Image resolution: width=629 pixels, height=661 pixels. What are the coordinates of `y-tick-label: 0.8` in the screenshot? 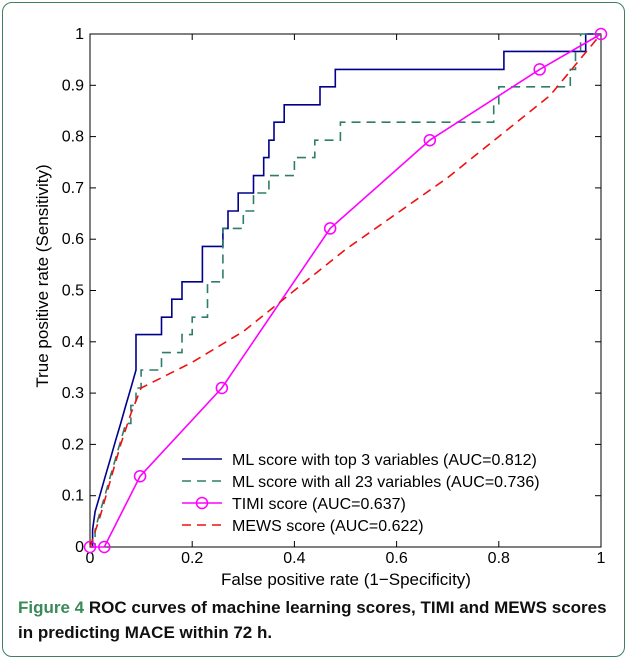 It's located at (73, 137).